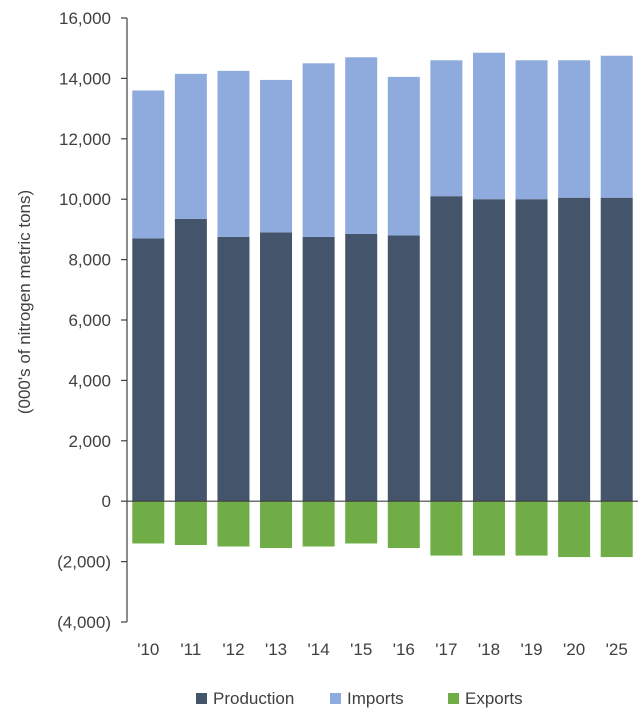  Describe the element at coordinates (85, 78) in the screenshot. I see `y-tick-label-14-000: 14,000` at that location.